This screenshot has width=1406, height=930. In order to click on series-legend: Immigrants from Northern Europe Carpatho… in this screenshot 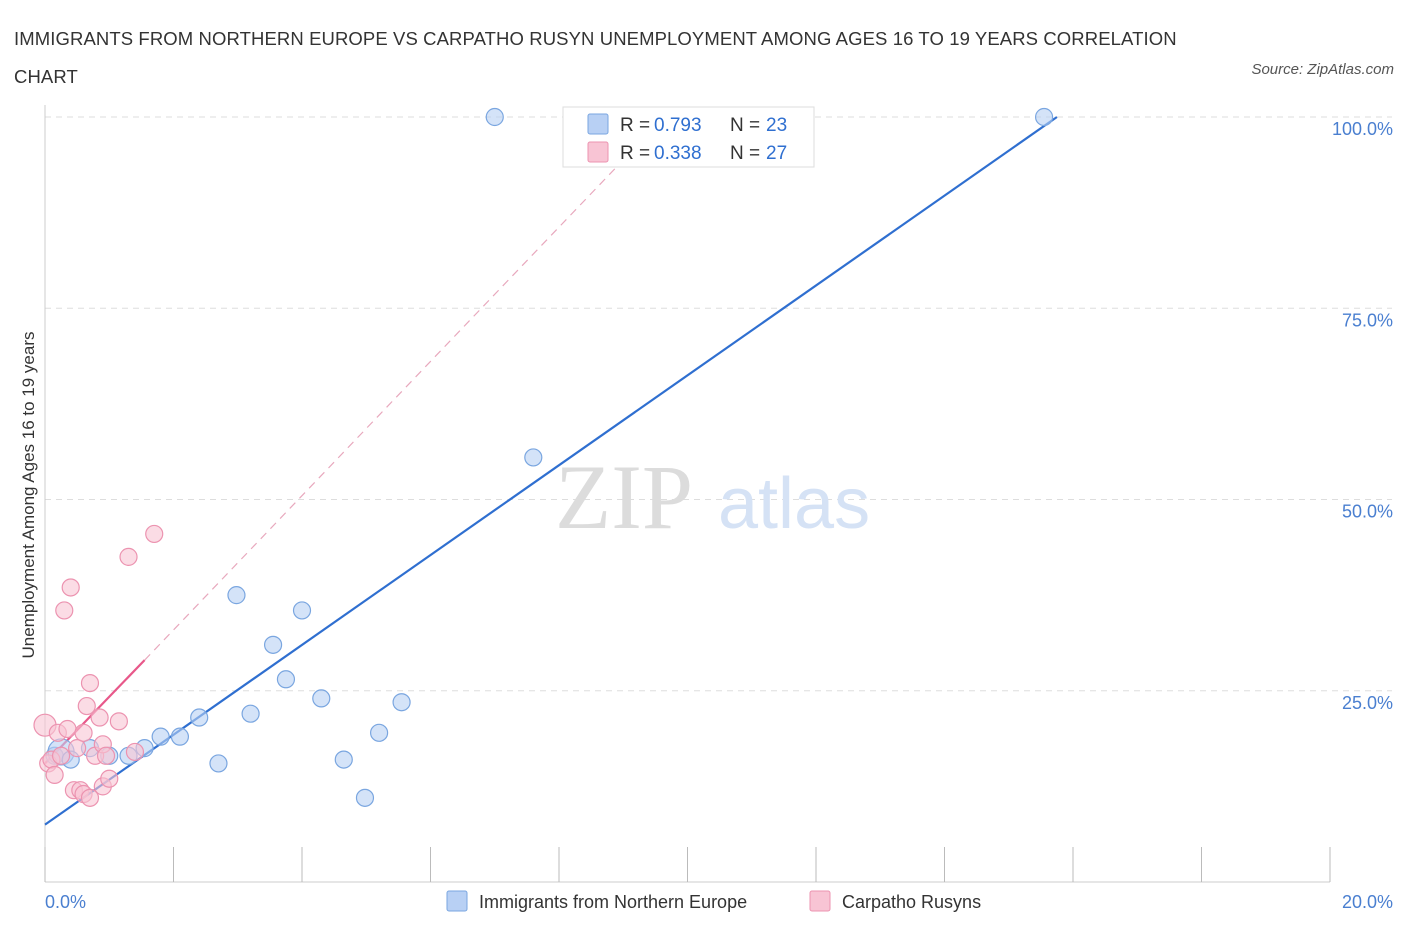, I will do `click(713, 901)`.